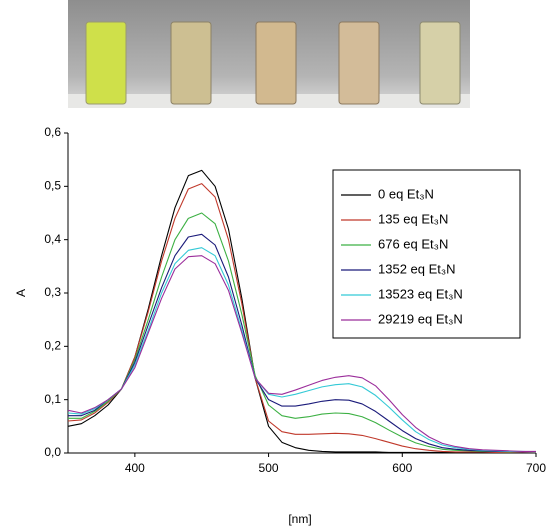 The width and height of the screenshot is (547, 530). I want to click on y-tick-label: 0,4, so click(52, 239).